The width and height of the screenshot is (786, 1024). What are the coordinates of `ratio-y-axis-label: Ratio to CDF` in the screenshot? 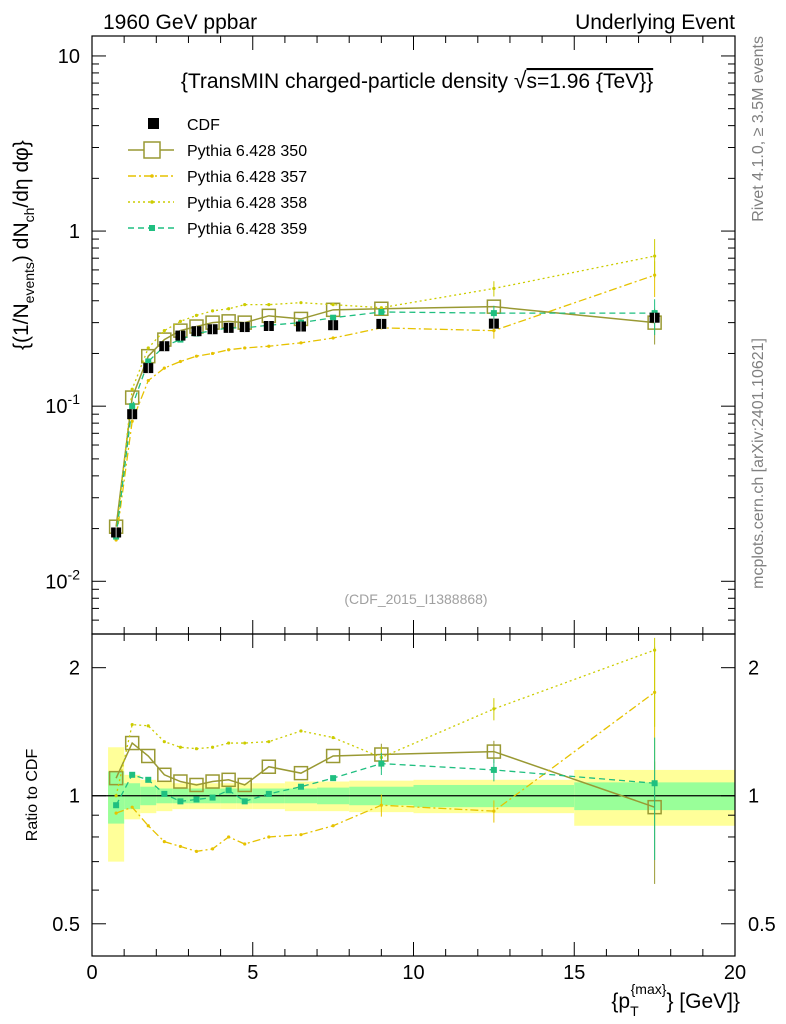 It's located at (32, 795).